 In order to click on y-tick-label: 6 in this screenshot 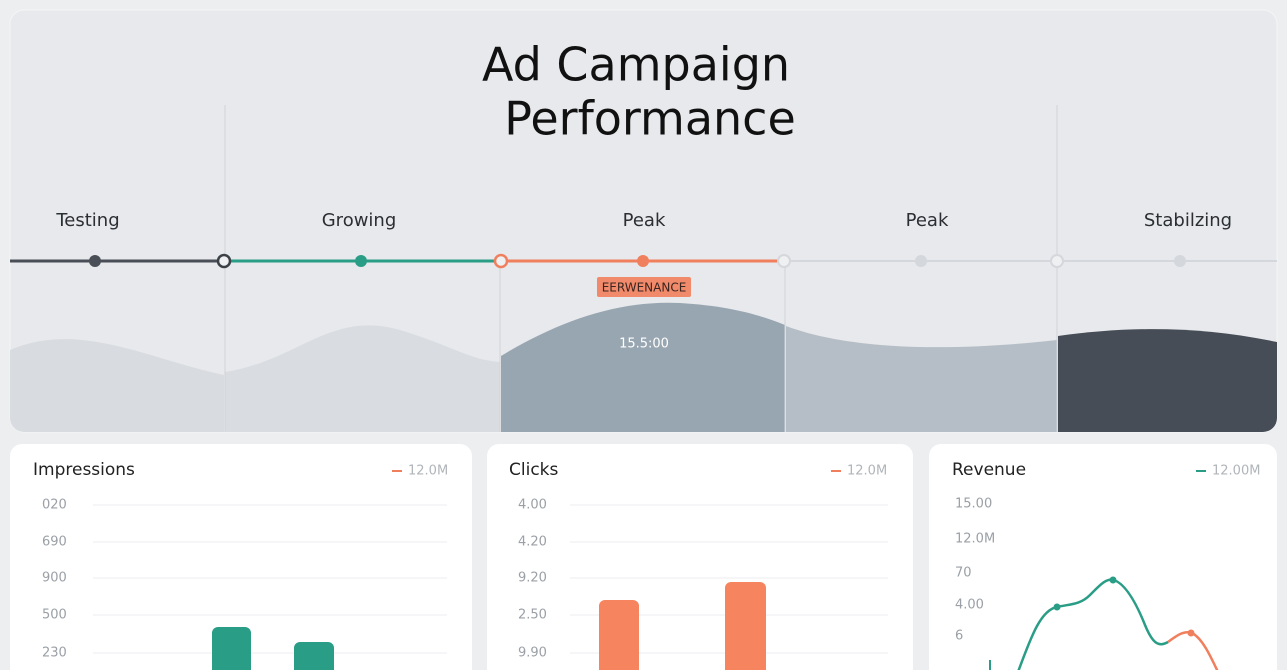, I will do `click(959, 636)`.